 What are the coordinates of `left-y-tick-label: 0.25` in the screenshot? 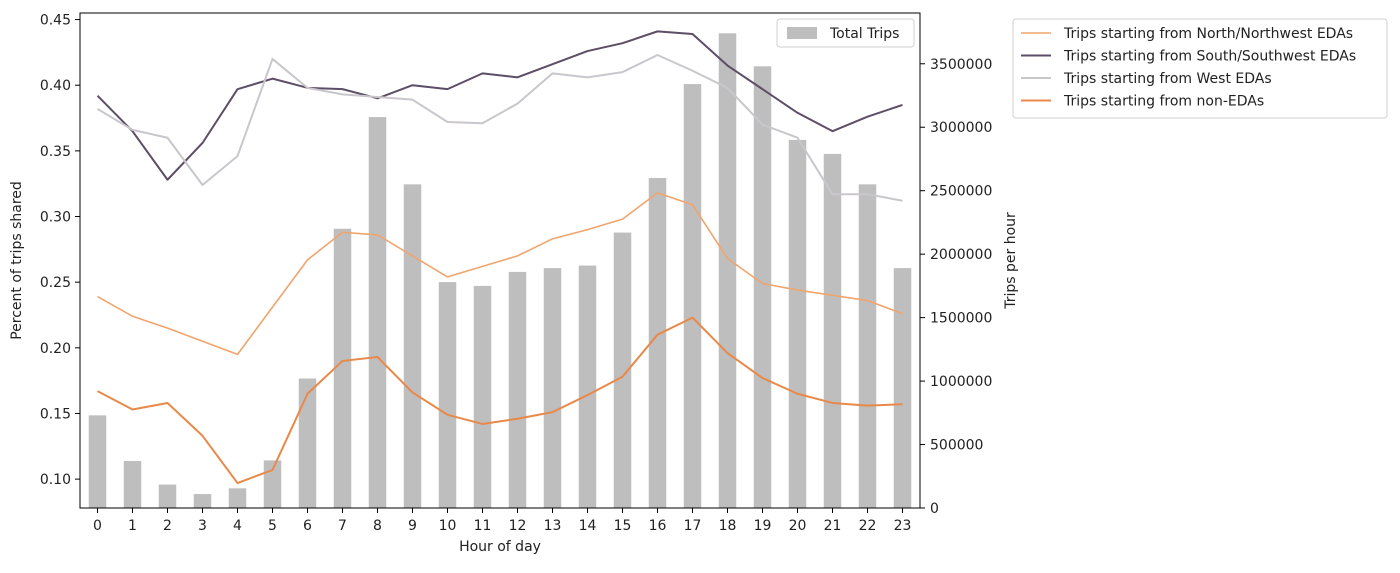 It's located at (55, 283).